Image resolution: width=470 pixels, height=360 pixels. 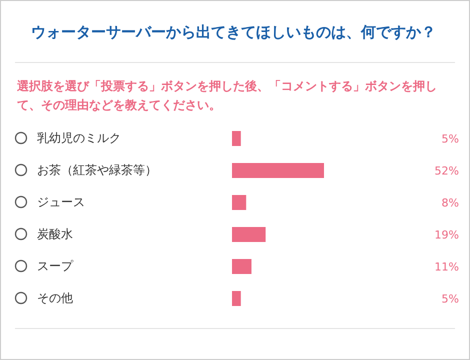 I want to click on data-label: 19%, so click(x=446, y=235).